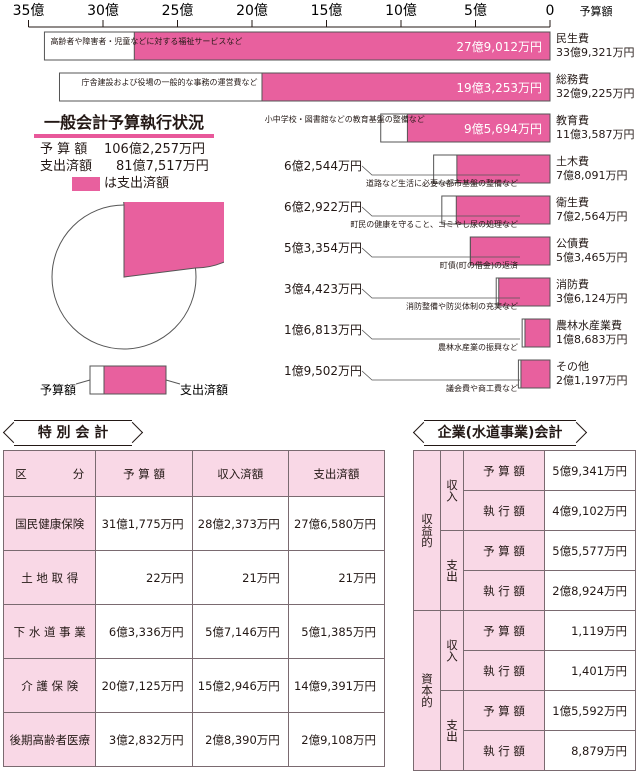 This screenshot has height=772, width=639. I want to click on category-label: 消防費 3億6,124万円, so click(592, 292).